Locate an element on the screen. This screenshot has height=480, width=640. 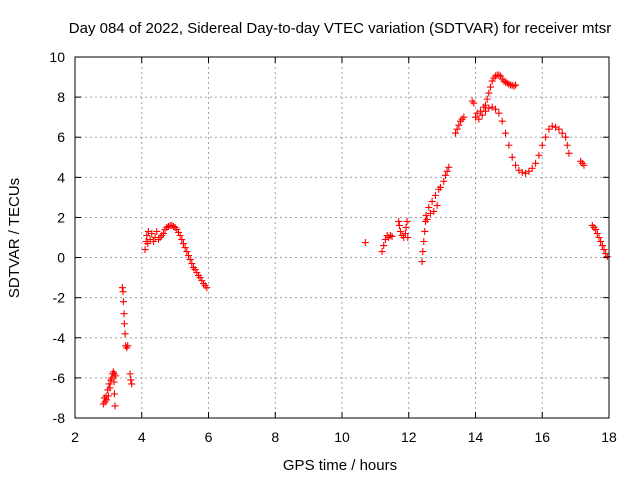
y-tick-label: 8 is located at coordinates (61, 97).